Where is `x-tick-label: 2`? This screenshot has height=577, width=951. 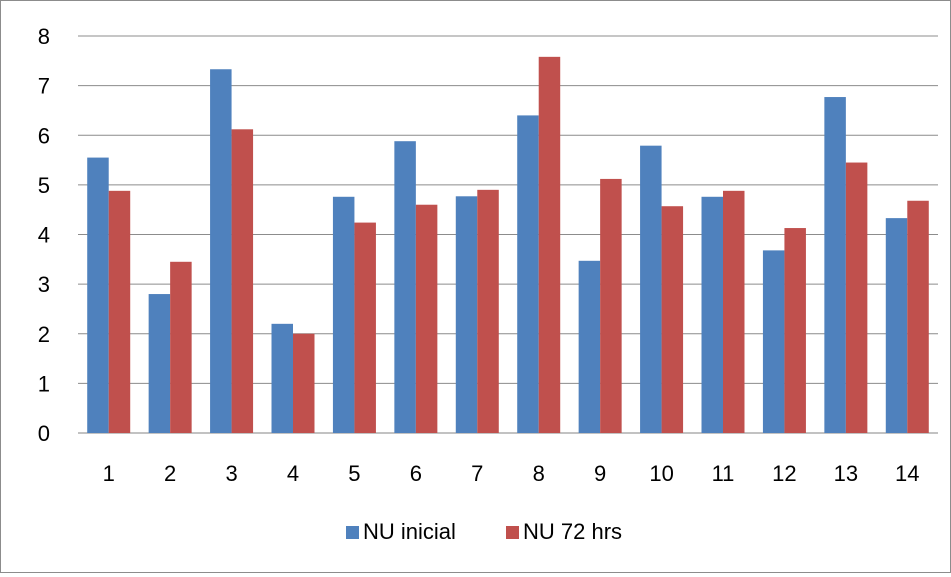
x-tick-label: 2 is located at coordinates (170, 473).